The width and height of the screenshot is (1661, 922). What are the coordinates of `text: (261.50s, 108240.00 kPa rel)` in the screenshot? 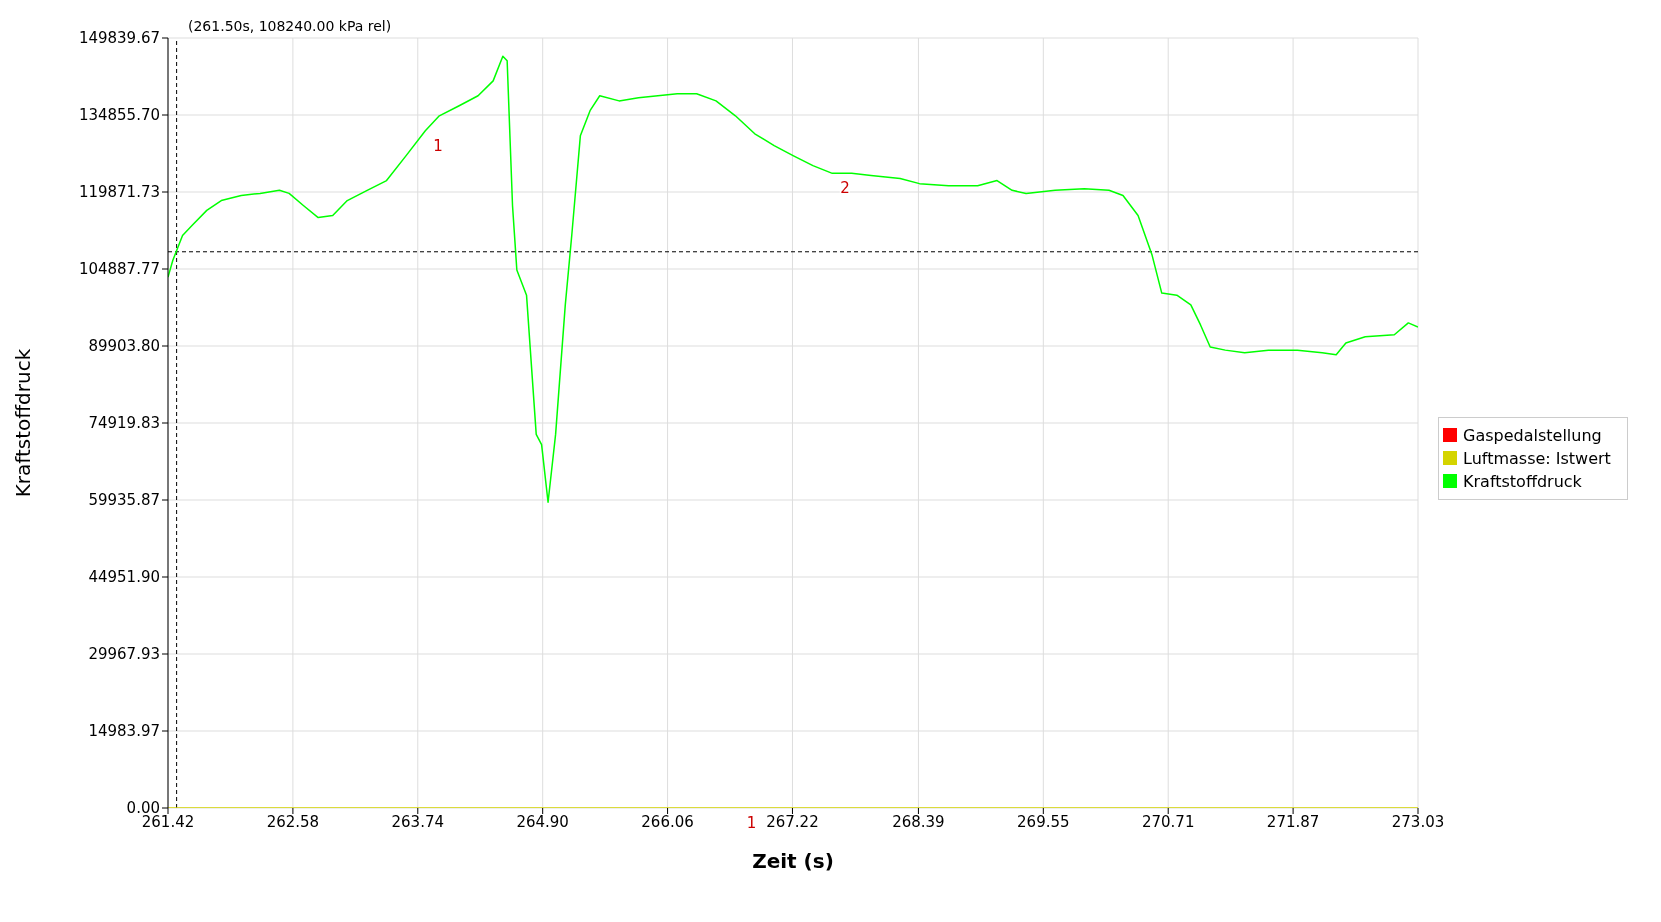 It's located at (290, 26).